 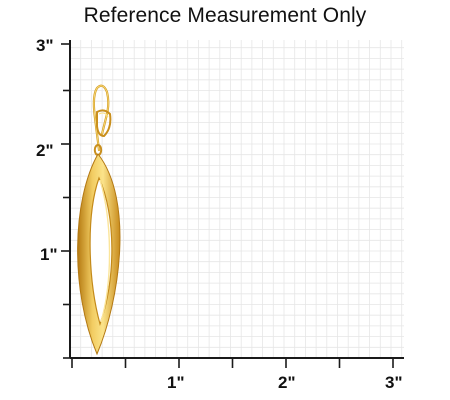 What do you see at coordinates (225, 15) in the screenshot?
I see `page-title: Reference Measurement Only` at bounding box center [225, 15].